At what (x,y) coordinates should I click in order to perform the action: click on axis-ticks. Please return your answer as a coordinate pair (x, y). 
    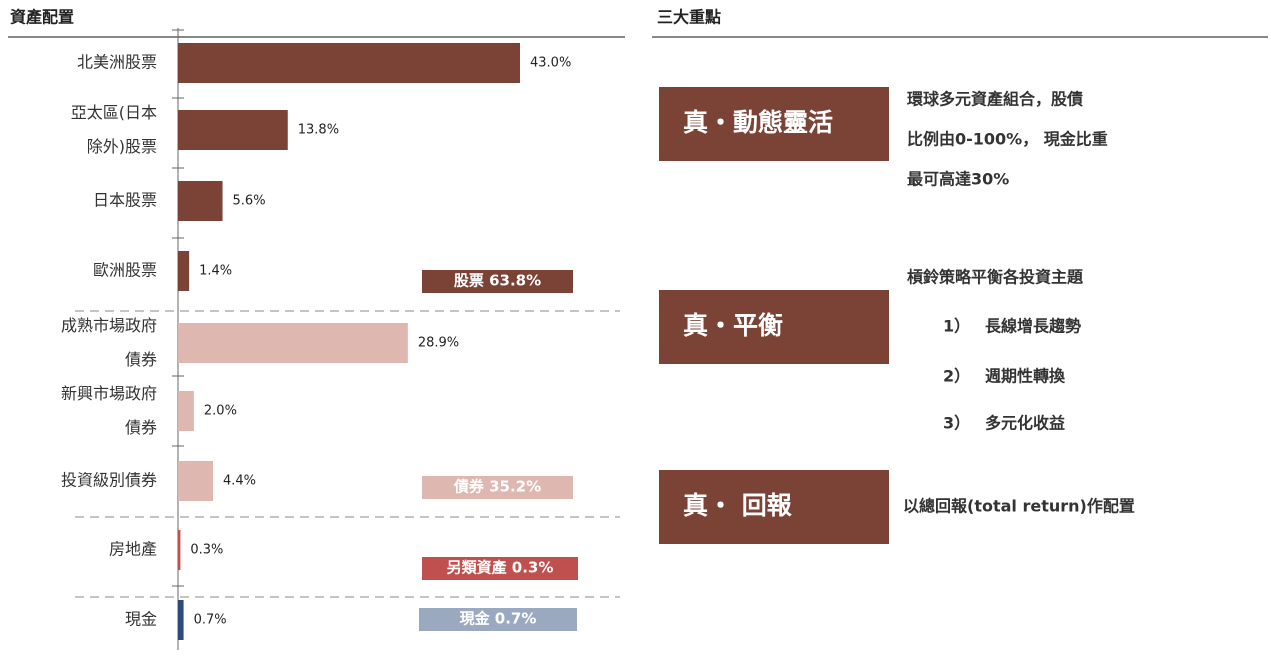
    Looking at the image, I should click on (178, 308).